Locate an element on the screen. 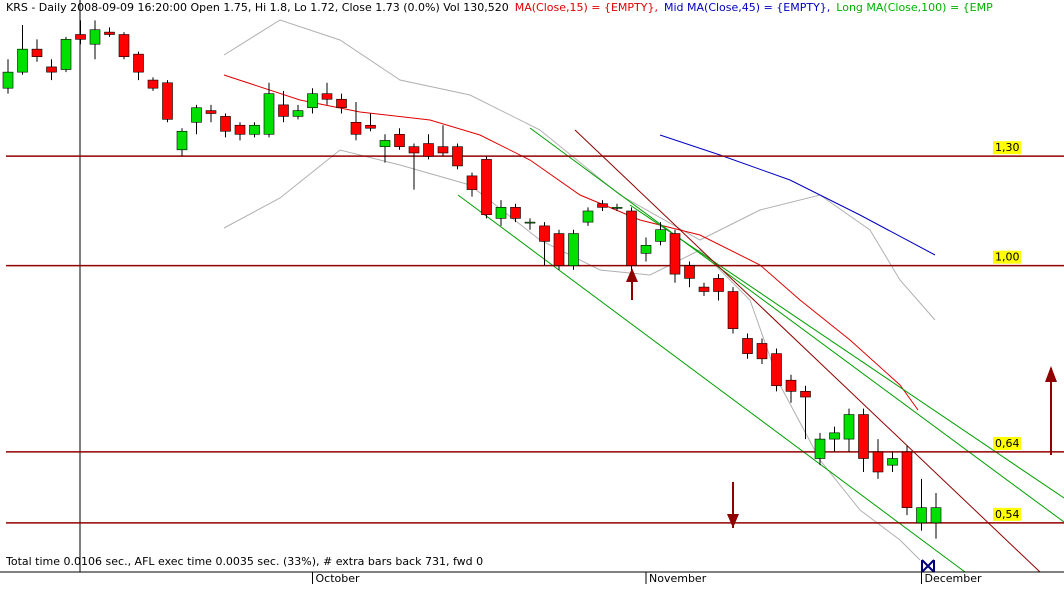 The height and width of the screenshot is (589, 1064). indicator-label: Mid MA(Close,45) = {EMPTY}, is located at coordinates (747, 7).